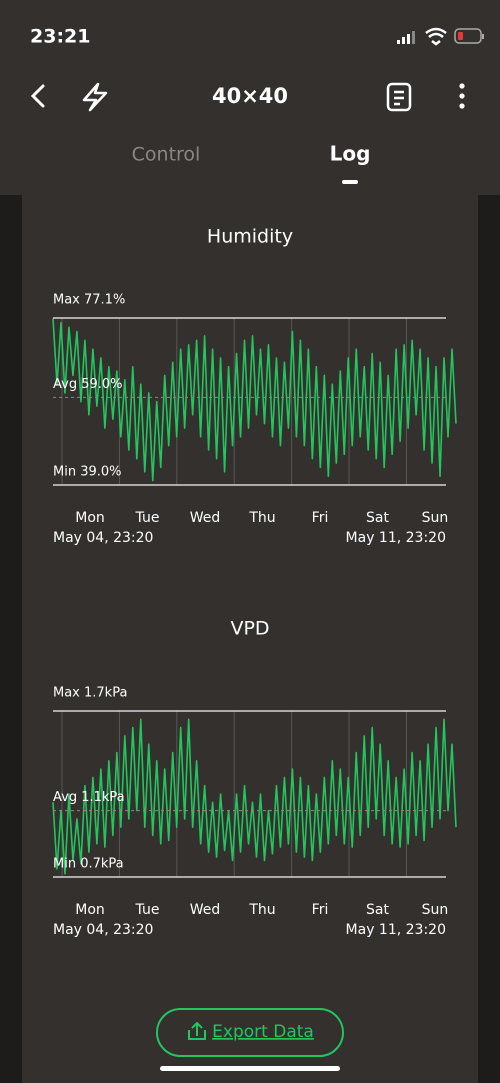 The image size is (500, 1083). I want to click on tab-indicator, so click(350, 182).